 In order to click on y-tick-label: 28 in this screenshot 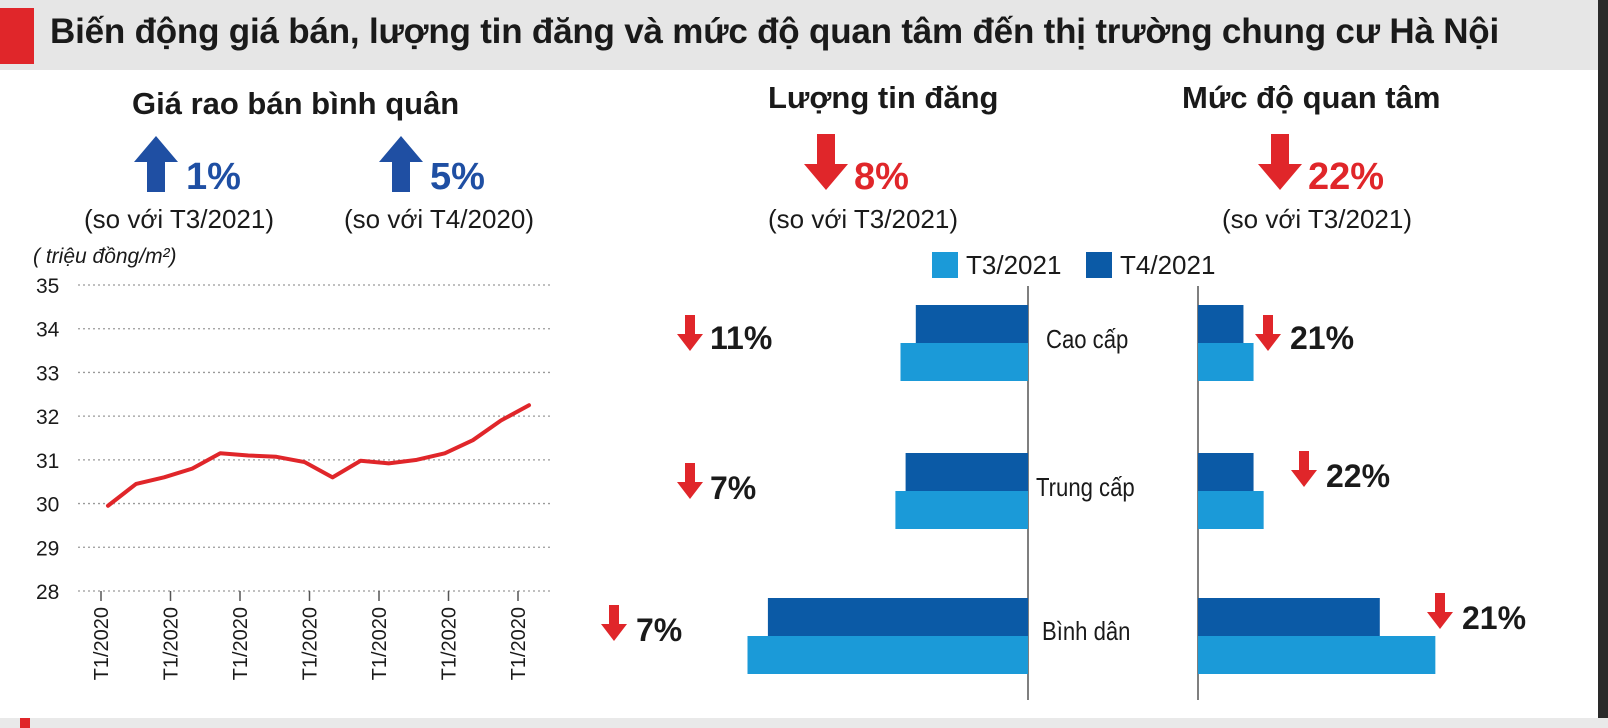, I will do `click(47, 592)`.